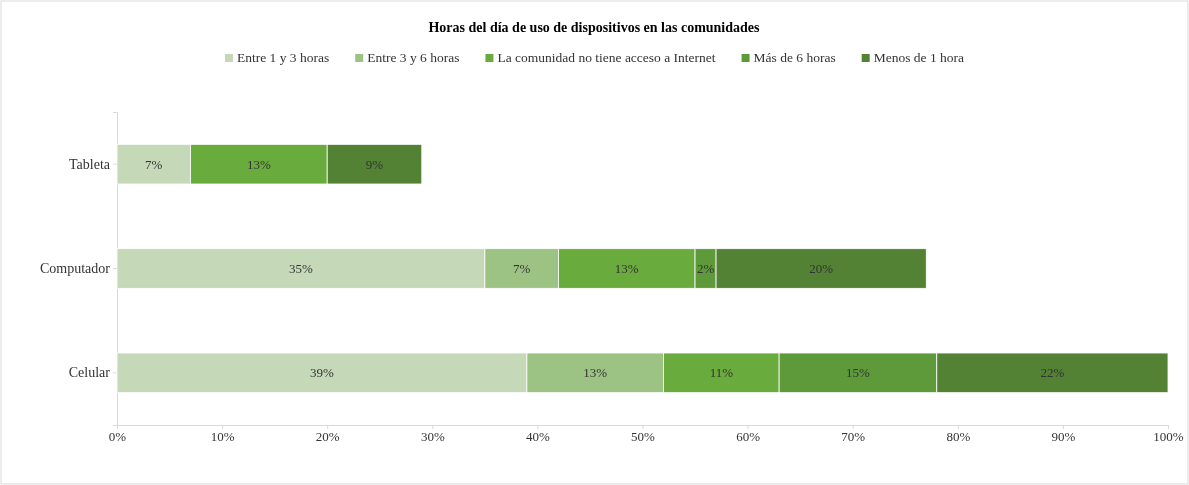 The height and width of the screenshot is (485, 1189). What do you see at coordinates (643, 437) in the screenshot?
I see `x-tick-label: 50%` at bounding box center [643, 437].